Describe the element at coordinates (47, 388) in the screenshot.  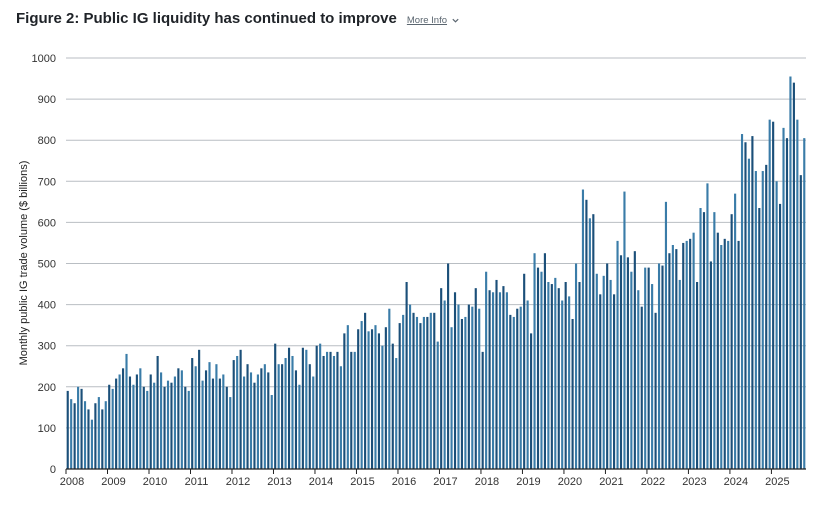
I see `y-tick-label: 200` at that location.